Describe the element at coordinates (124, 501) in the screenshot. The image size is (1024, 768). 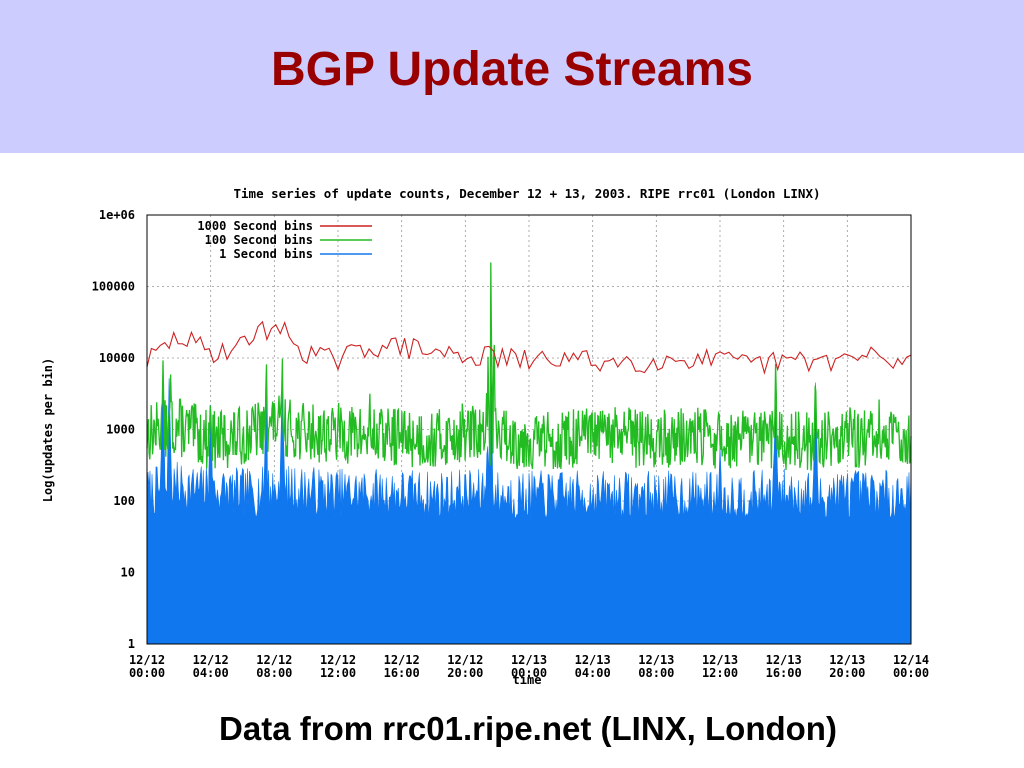
I see `y-tick-label: 100` at that location.